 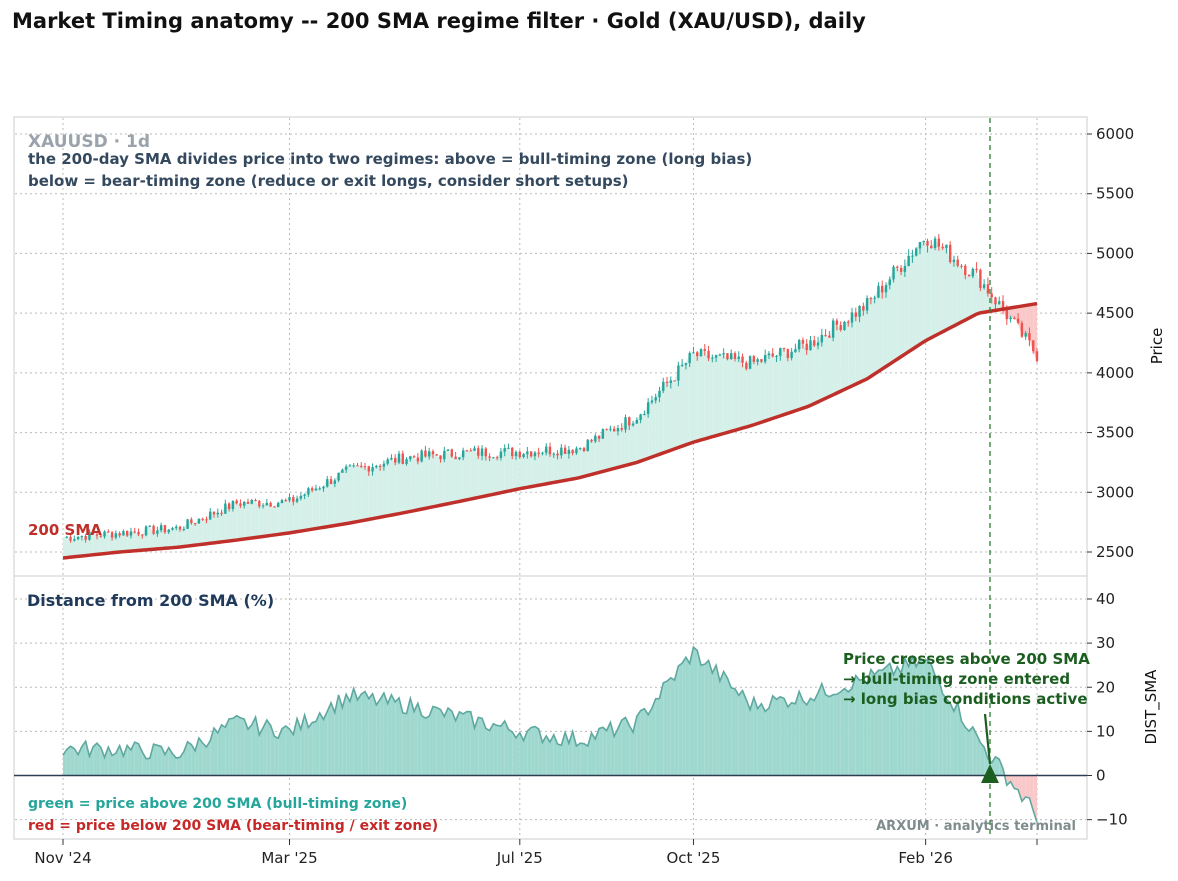 What do you see at coordinates (1107, 709) in the screenshot?
I see `distance-y-axis: −10 0 10 20 30 40` at bounding box center [1107, 709].